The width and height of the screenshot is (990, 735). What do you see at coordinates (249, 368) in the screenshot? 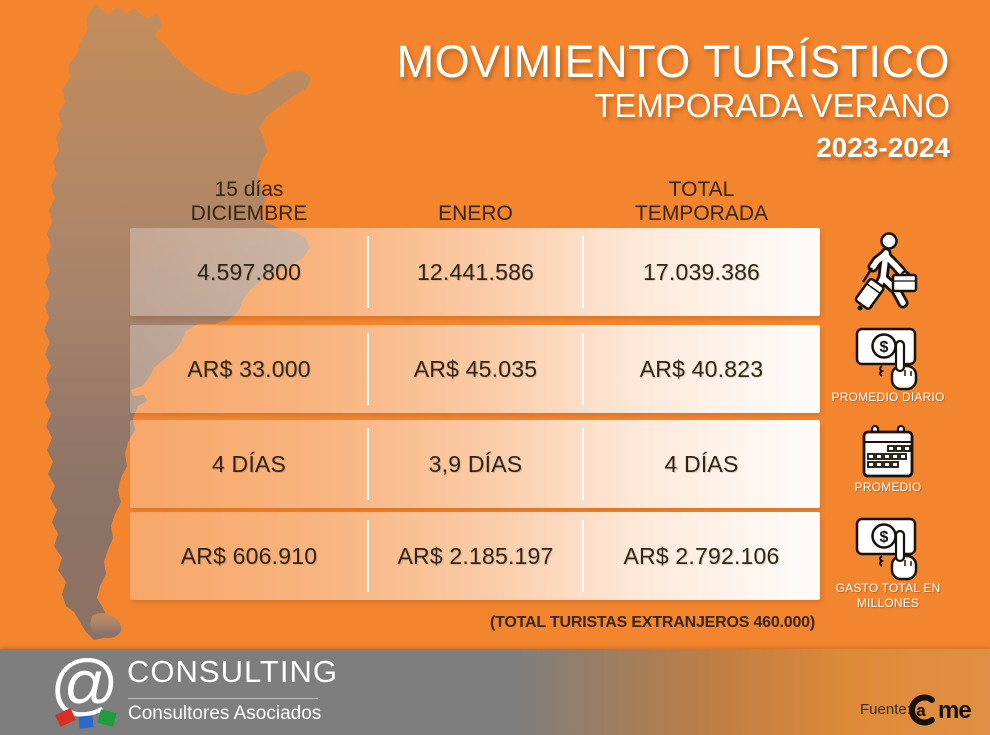
I see `cell-value: AR$ 33.000` at bounding box center [249, 368].